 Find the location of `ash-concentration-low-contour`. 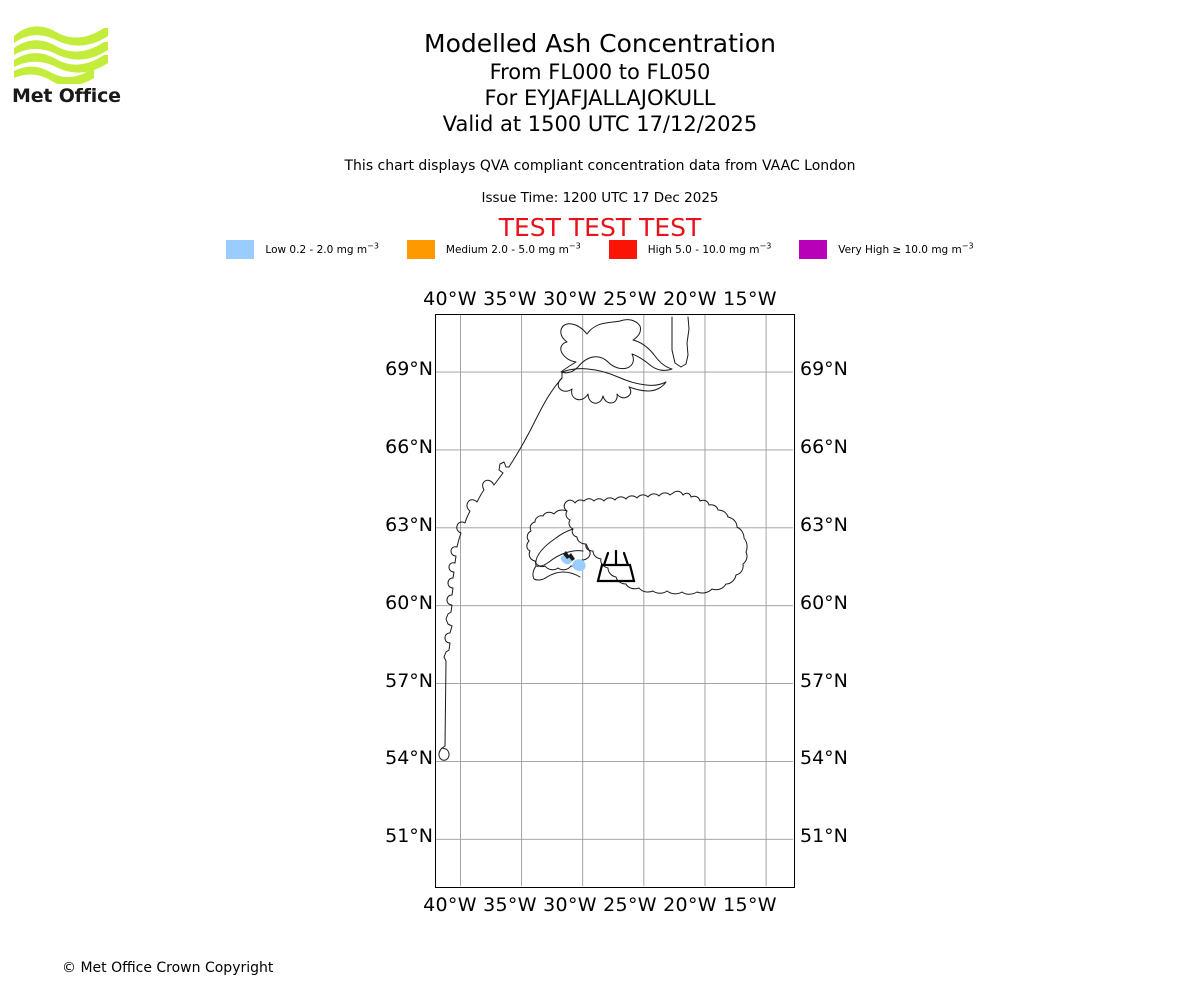

ash-concentration-low-contour is located at coordinates (573, 561).